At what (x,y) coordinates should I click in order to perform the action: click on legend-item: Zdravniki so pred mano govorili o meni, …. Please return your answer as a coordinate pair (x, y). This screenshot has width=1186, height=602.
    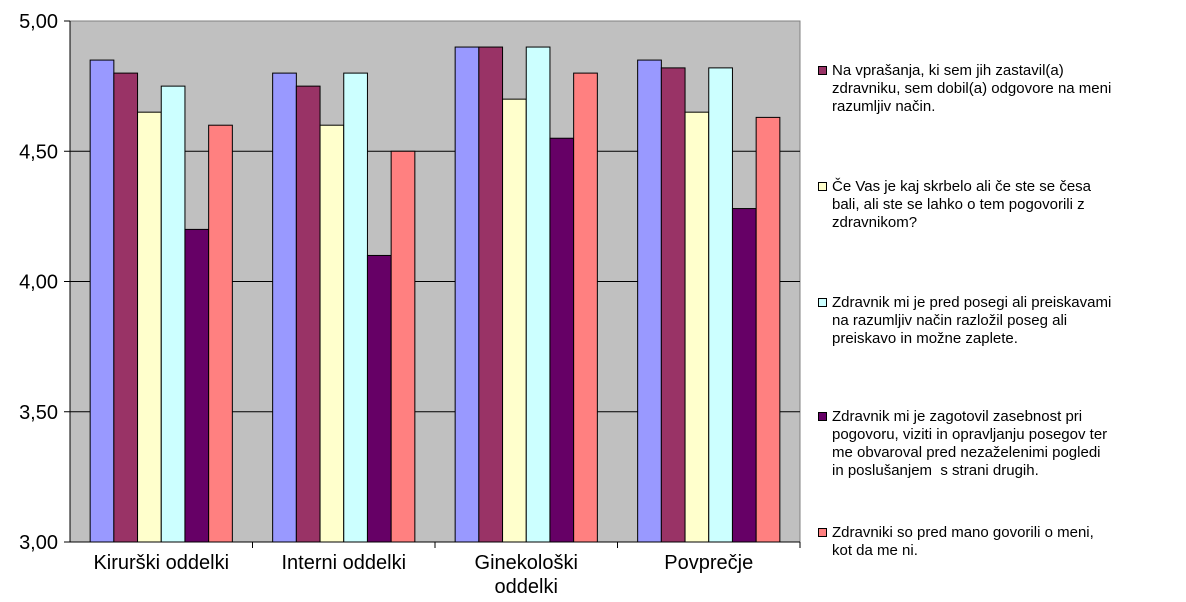
    Looking at the image, I should click on (956, 542).